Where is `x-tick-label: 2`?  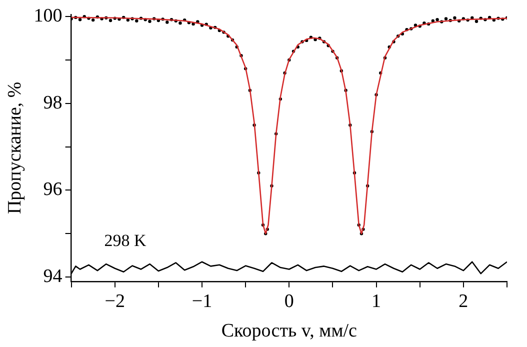
x-tick-label: 2 is located at coordinates (463, 301).